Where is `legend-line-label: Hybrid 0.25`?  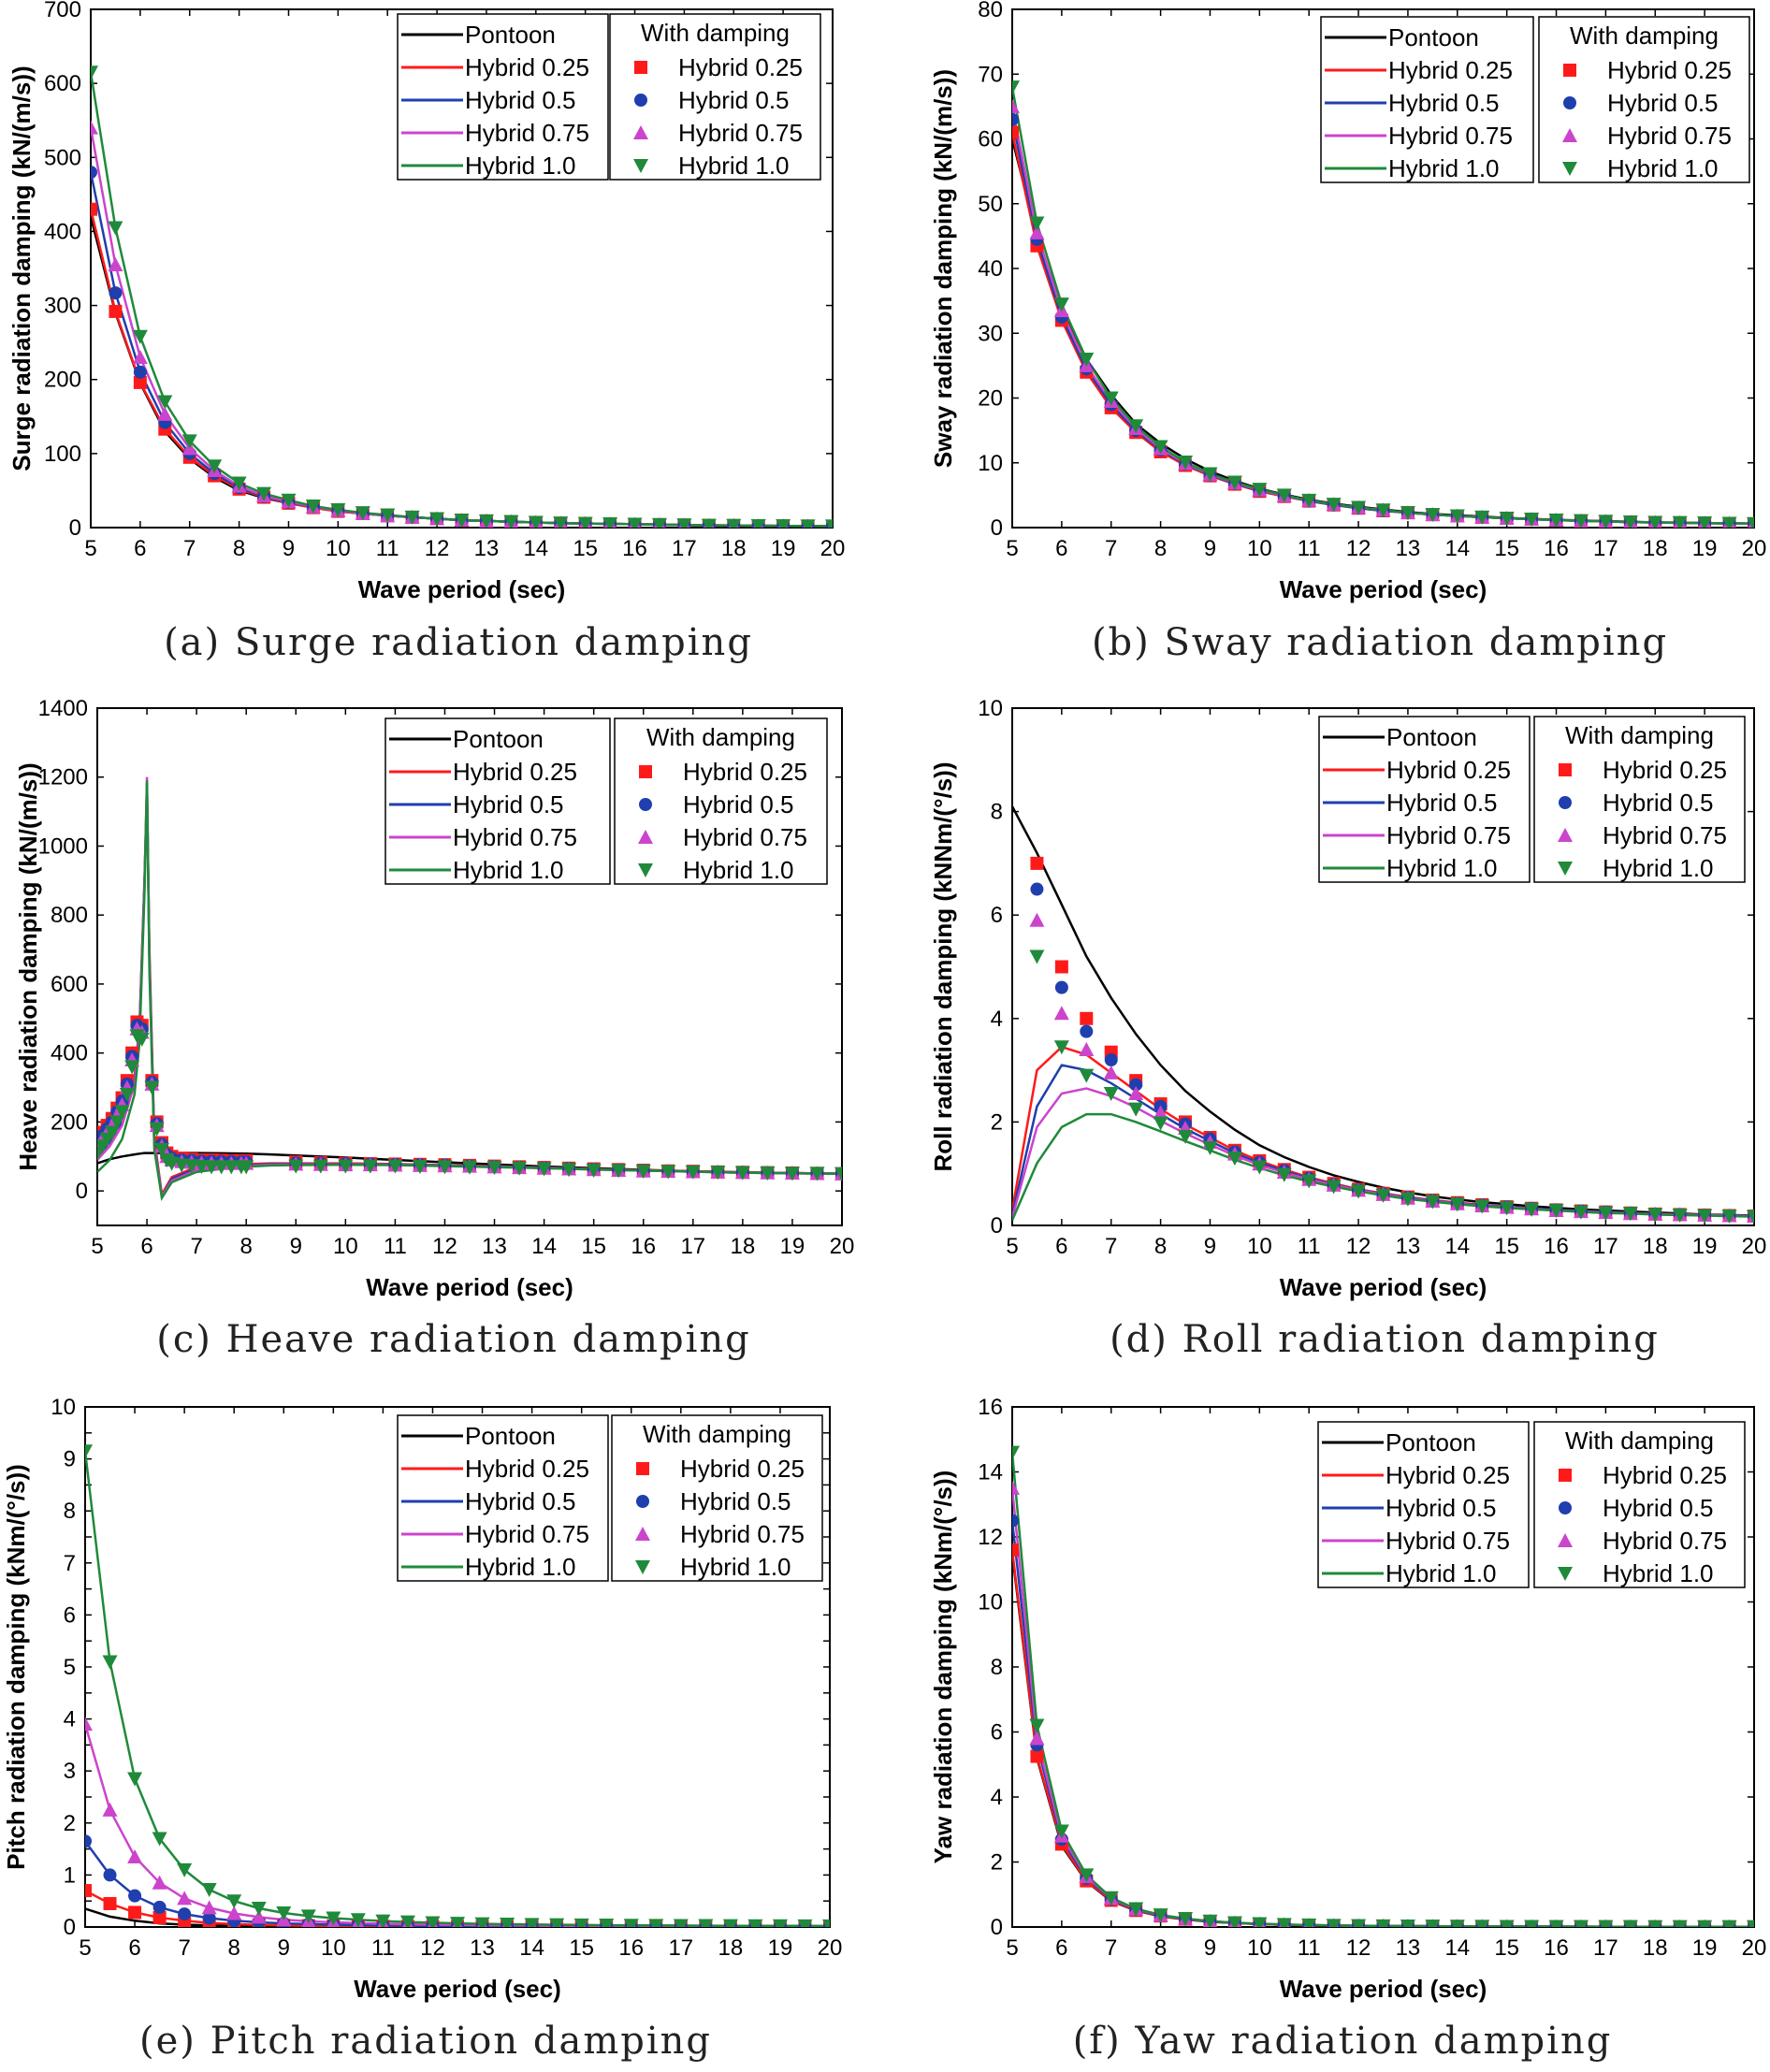
legend-line-label: Hybrid 0.25 is located at coordinates (1449, 770).